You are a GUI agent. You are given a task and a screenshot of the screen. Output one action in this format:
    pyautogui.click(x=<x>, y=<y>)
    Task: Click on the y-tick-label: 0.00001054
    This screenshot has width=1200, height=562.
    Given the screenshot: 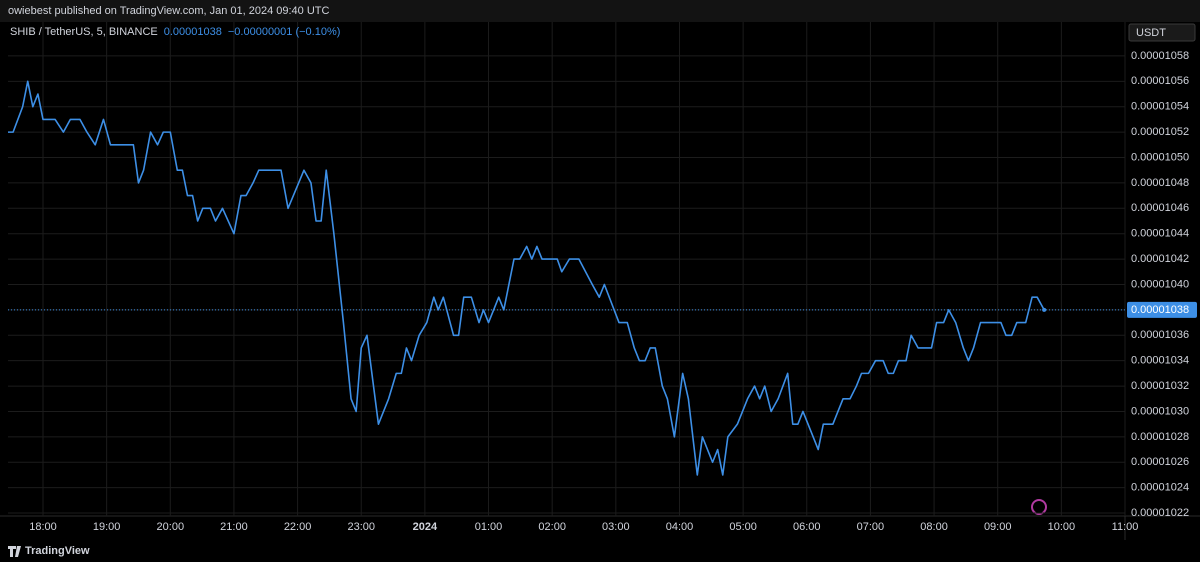 What is the action you would take?
    pyautogui.click(x=1160, y=107)
    